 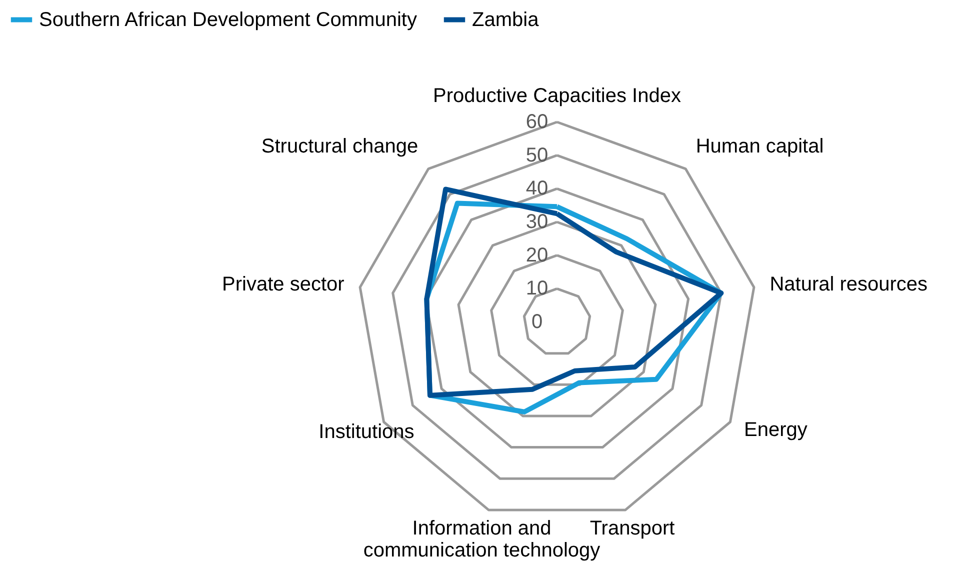 What do you see at coordinates (849, 284) in the screenshot?
I see `spoke-label: Natural resources` at bounding box center [849, 284].